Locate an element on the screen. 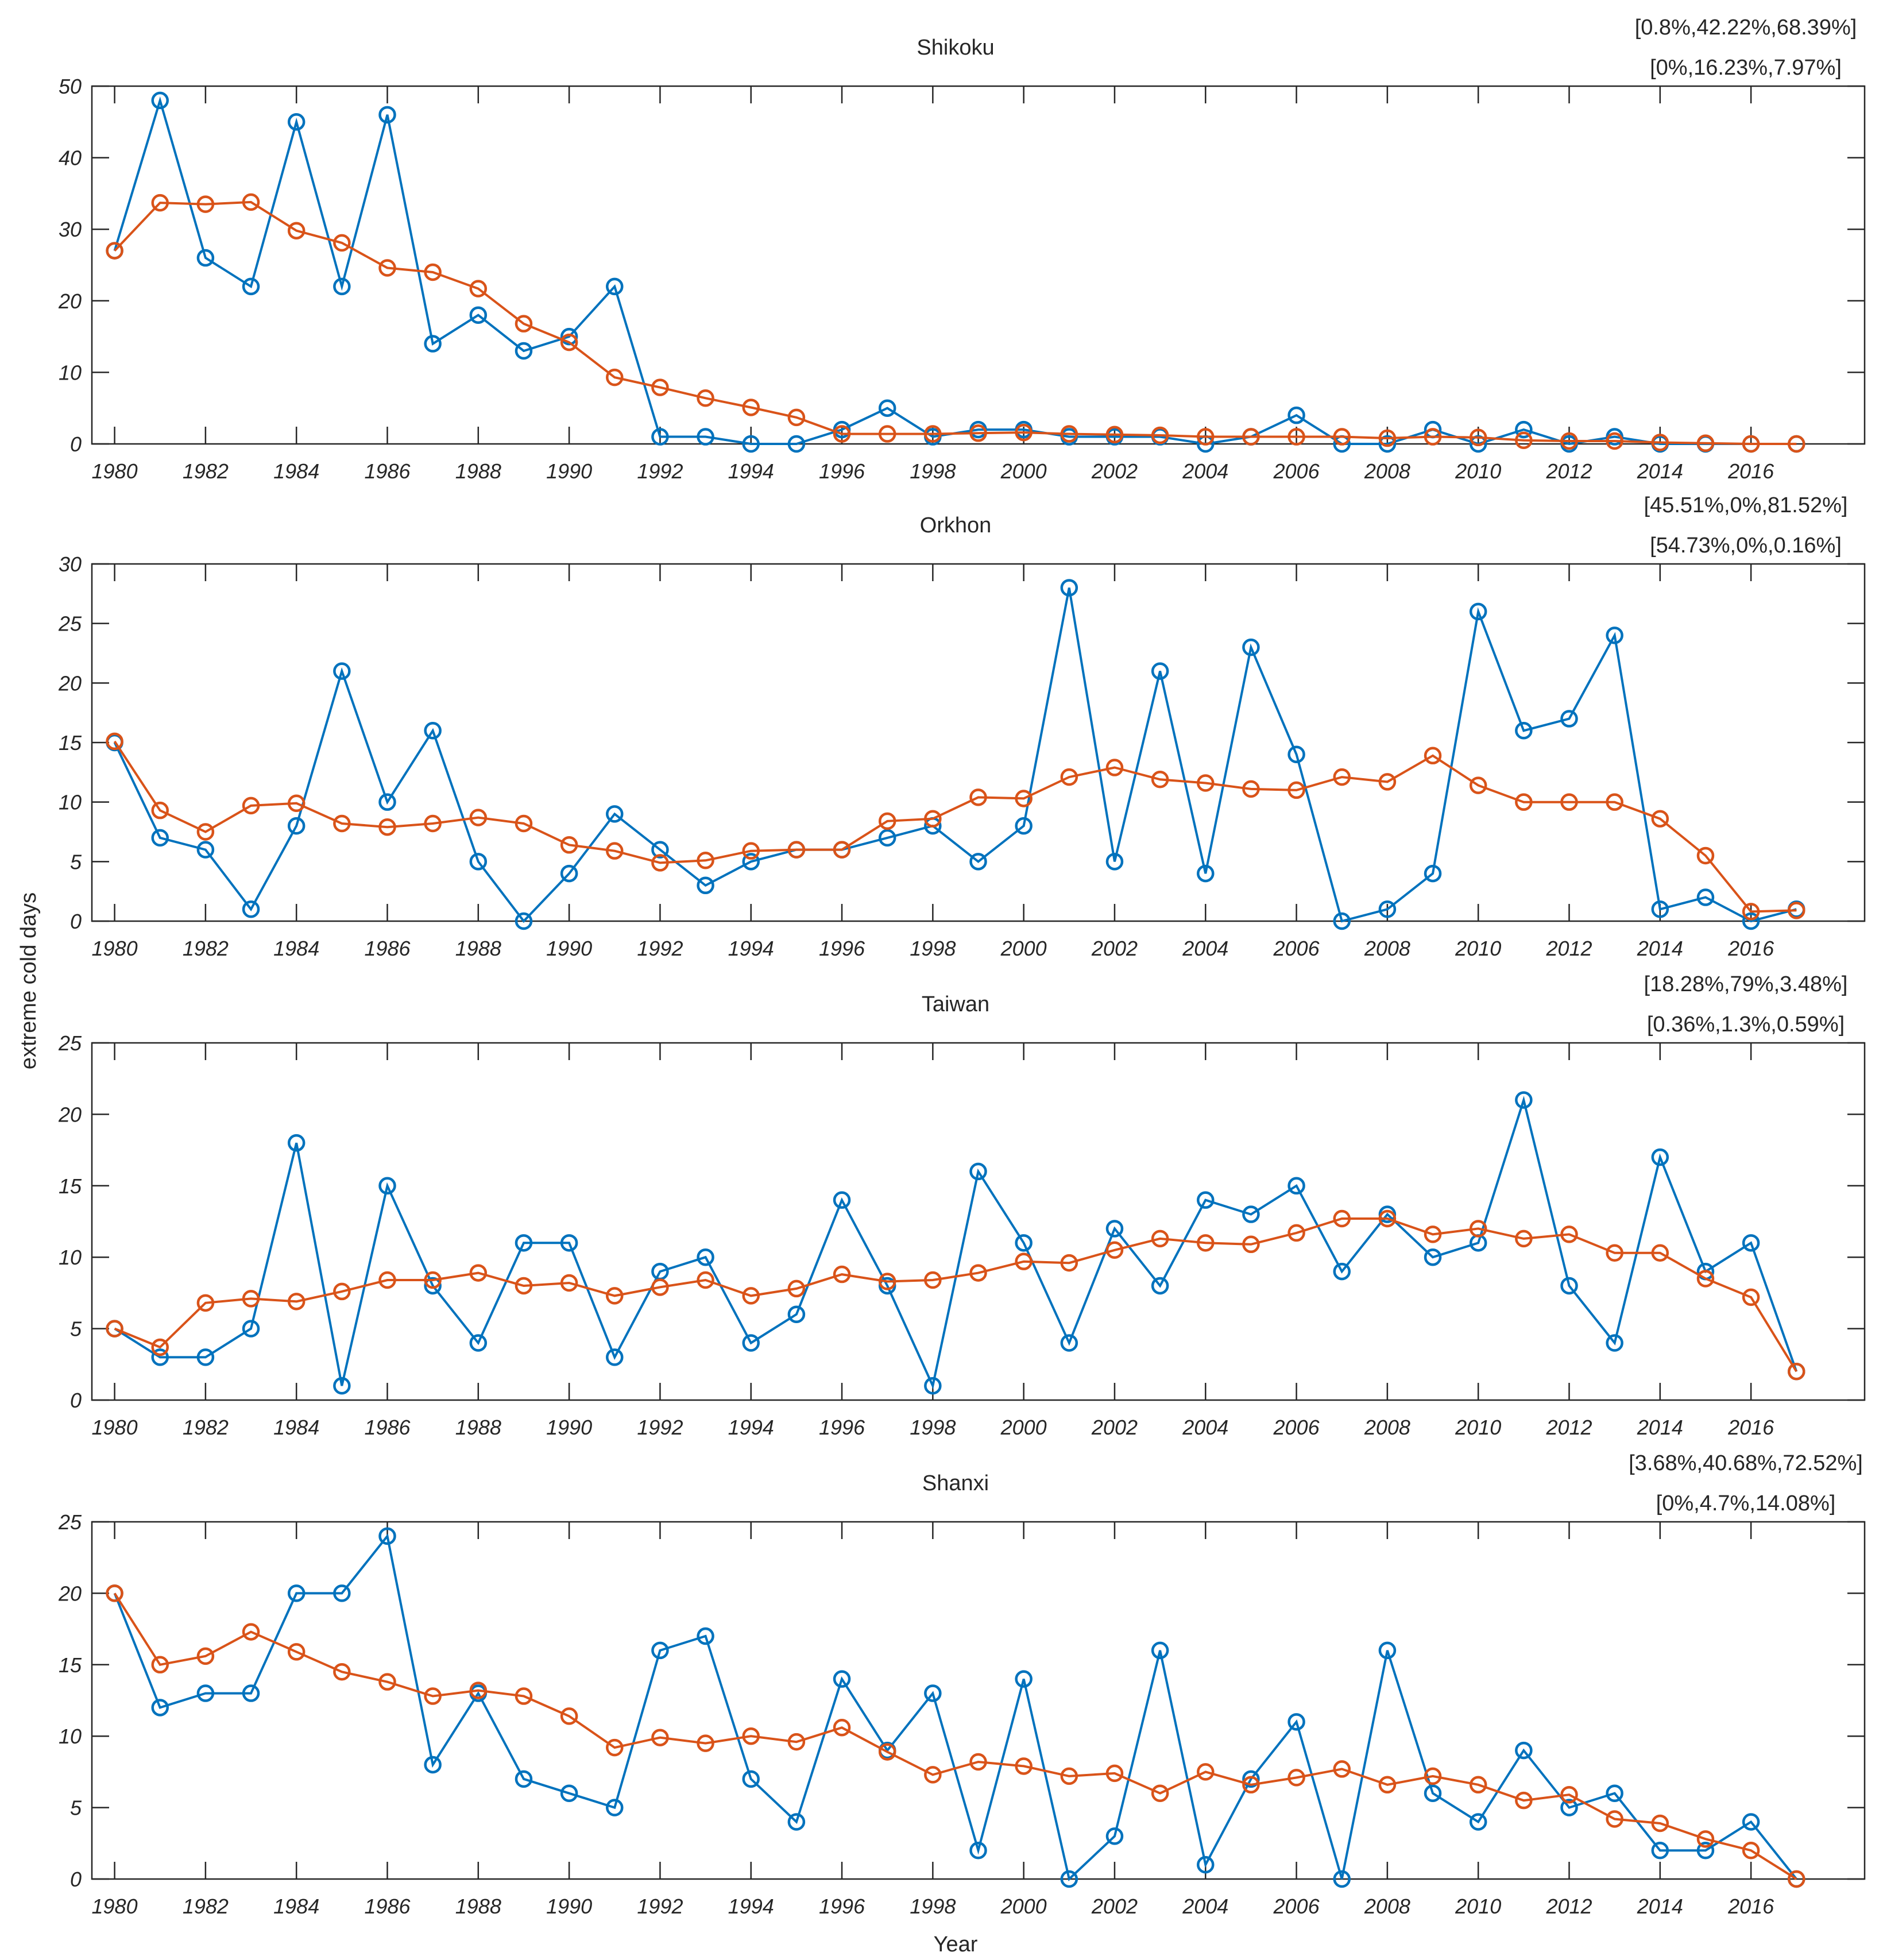 This screenshot has width=1883, height=1960. x-tick-label: 2006 is located at coordinates (1296, 949).